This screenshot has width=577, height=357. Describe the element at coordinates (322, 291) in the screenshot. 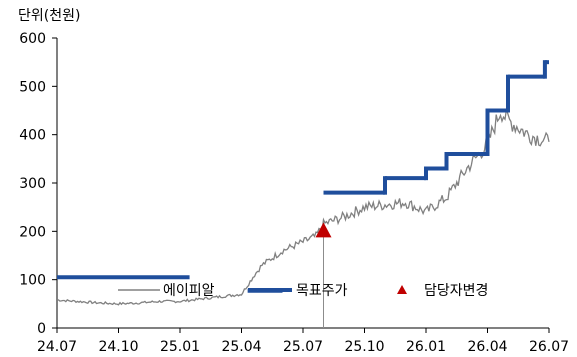

I see `legend-label-target: 목표주가` at that location.